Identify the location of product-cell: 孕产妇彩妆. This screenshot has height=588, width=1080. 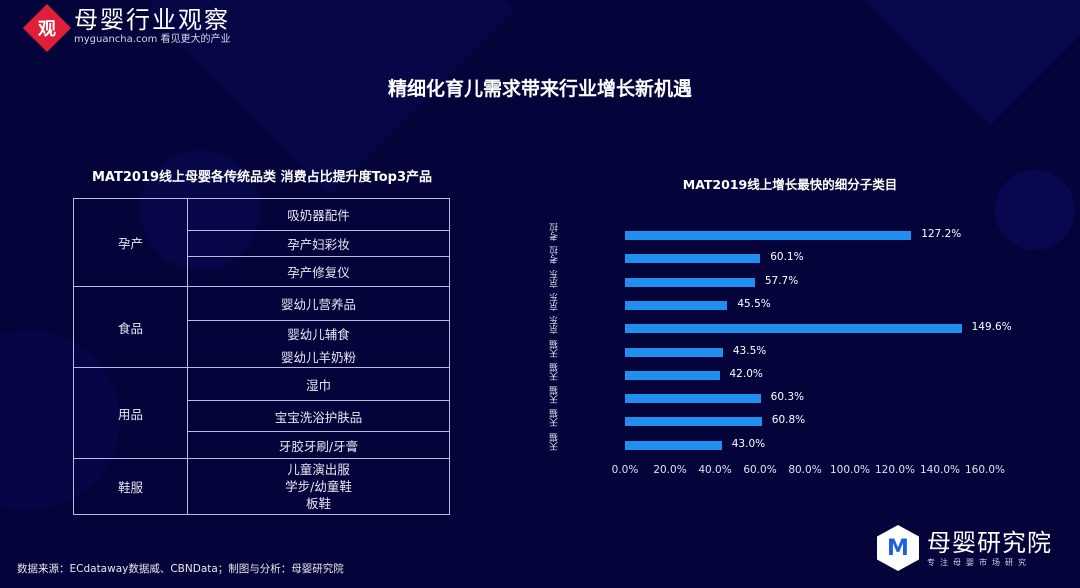
(318, 243).